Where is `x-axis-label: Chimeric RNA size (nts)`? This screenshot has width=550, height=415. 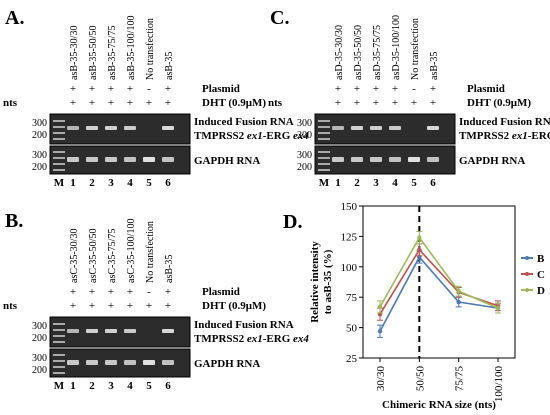
x-axis-label: Chimeric RNA size (nts) is located at coordinates (439, 405).